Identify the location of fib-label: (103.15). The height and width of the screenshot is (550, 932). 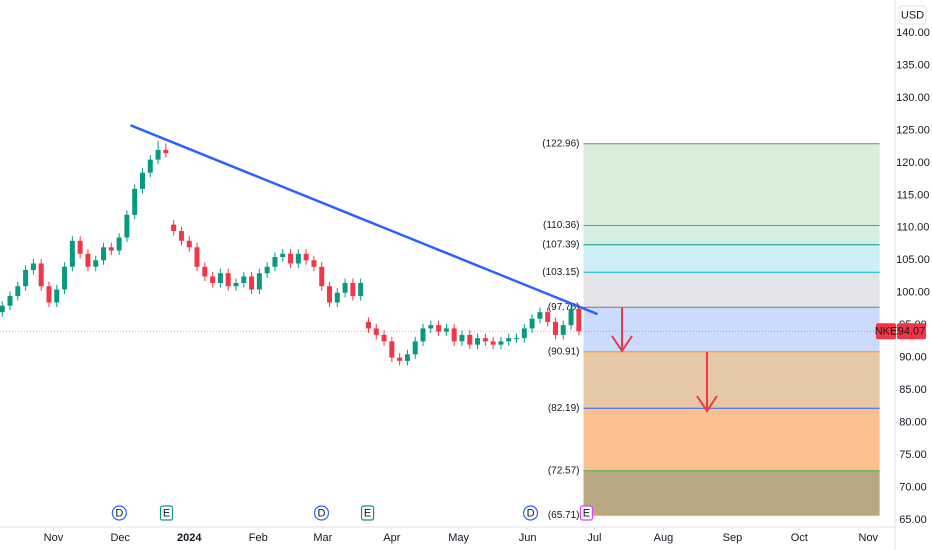
(560, 272).